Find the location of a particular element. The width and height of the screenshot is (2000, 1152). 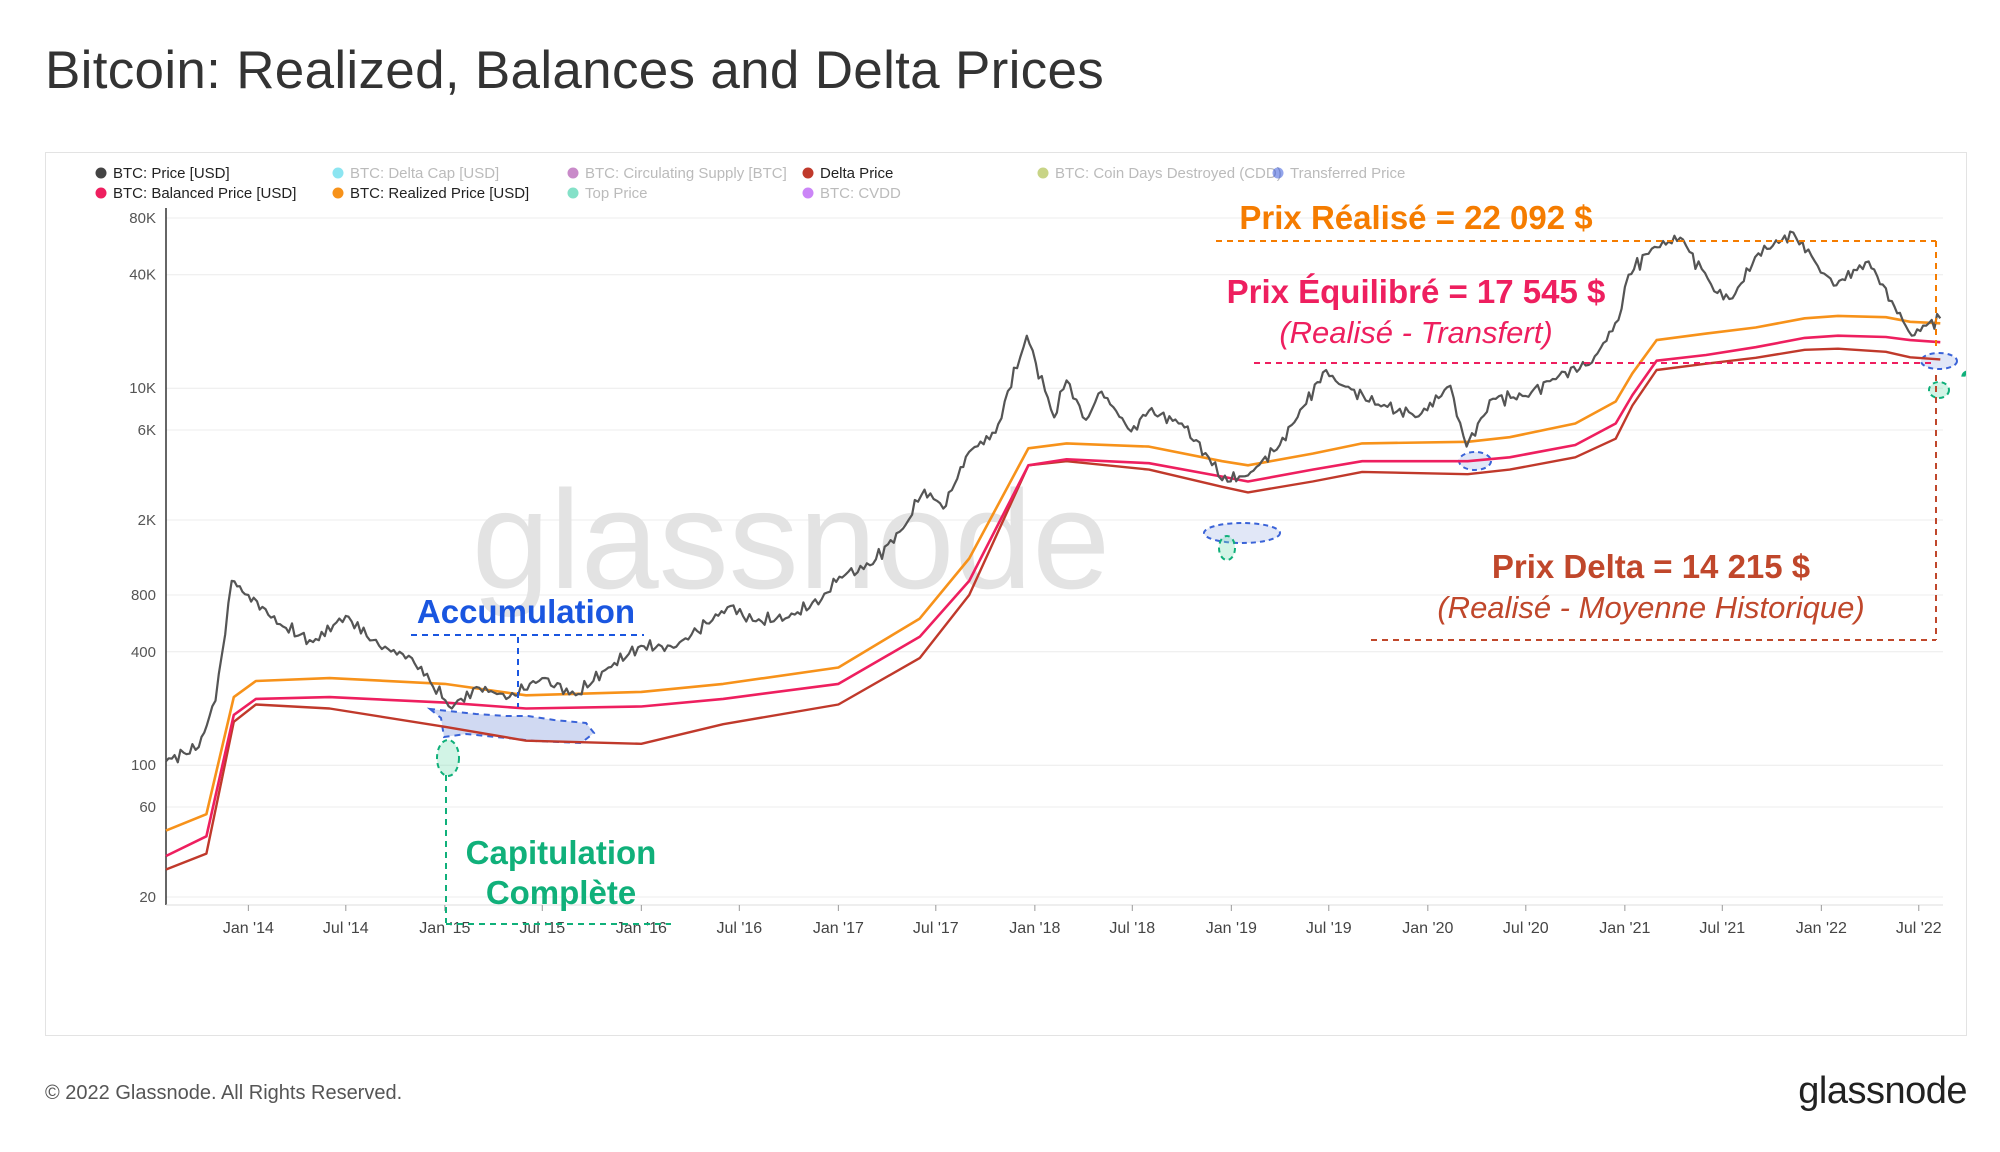

copyright-footer: © 2022 Glassnode. All Rights Reserved. is located at coordinates (224, 1093).